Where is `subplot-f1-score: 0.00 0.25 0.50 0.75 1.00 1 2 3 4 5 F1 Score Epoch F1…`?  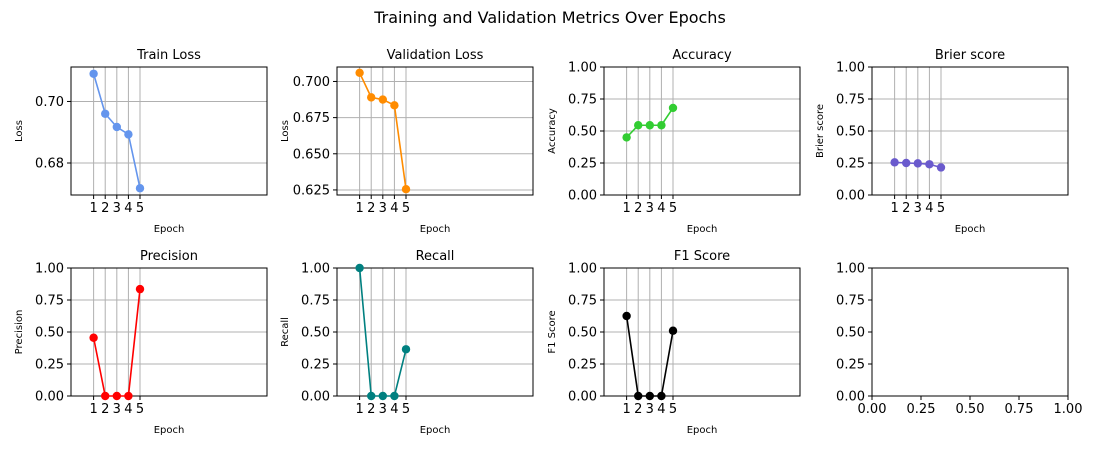 subplot-f1-score: 0.00 0.25 0.50 0.75 1.00 1 2 3 4 5 F1 Score Epoch F1… is located at coordinates (674, 342).